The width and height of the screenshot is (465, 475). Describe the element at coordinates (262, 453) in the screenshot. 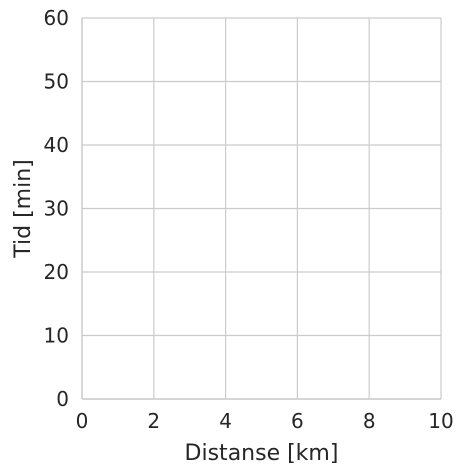

I see `x-axis-label: Distanse [km]` at that location.